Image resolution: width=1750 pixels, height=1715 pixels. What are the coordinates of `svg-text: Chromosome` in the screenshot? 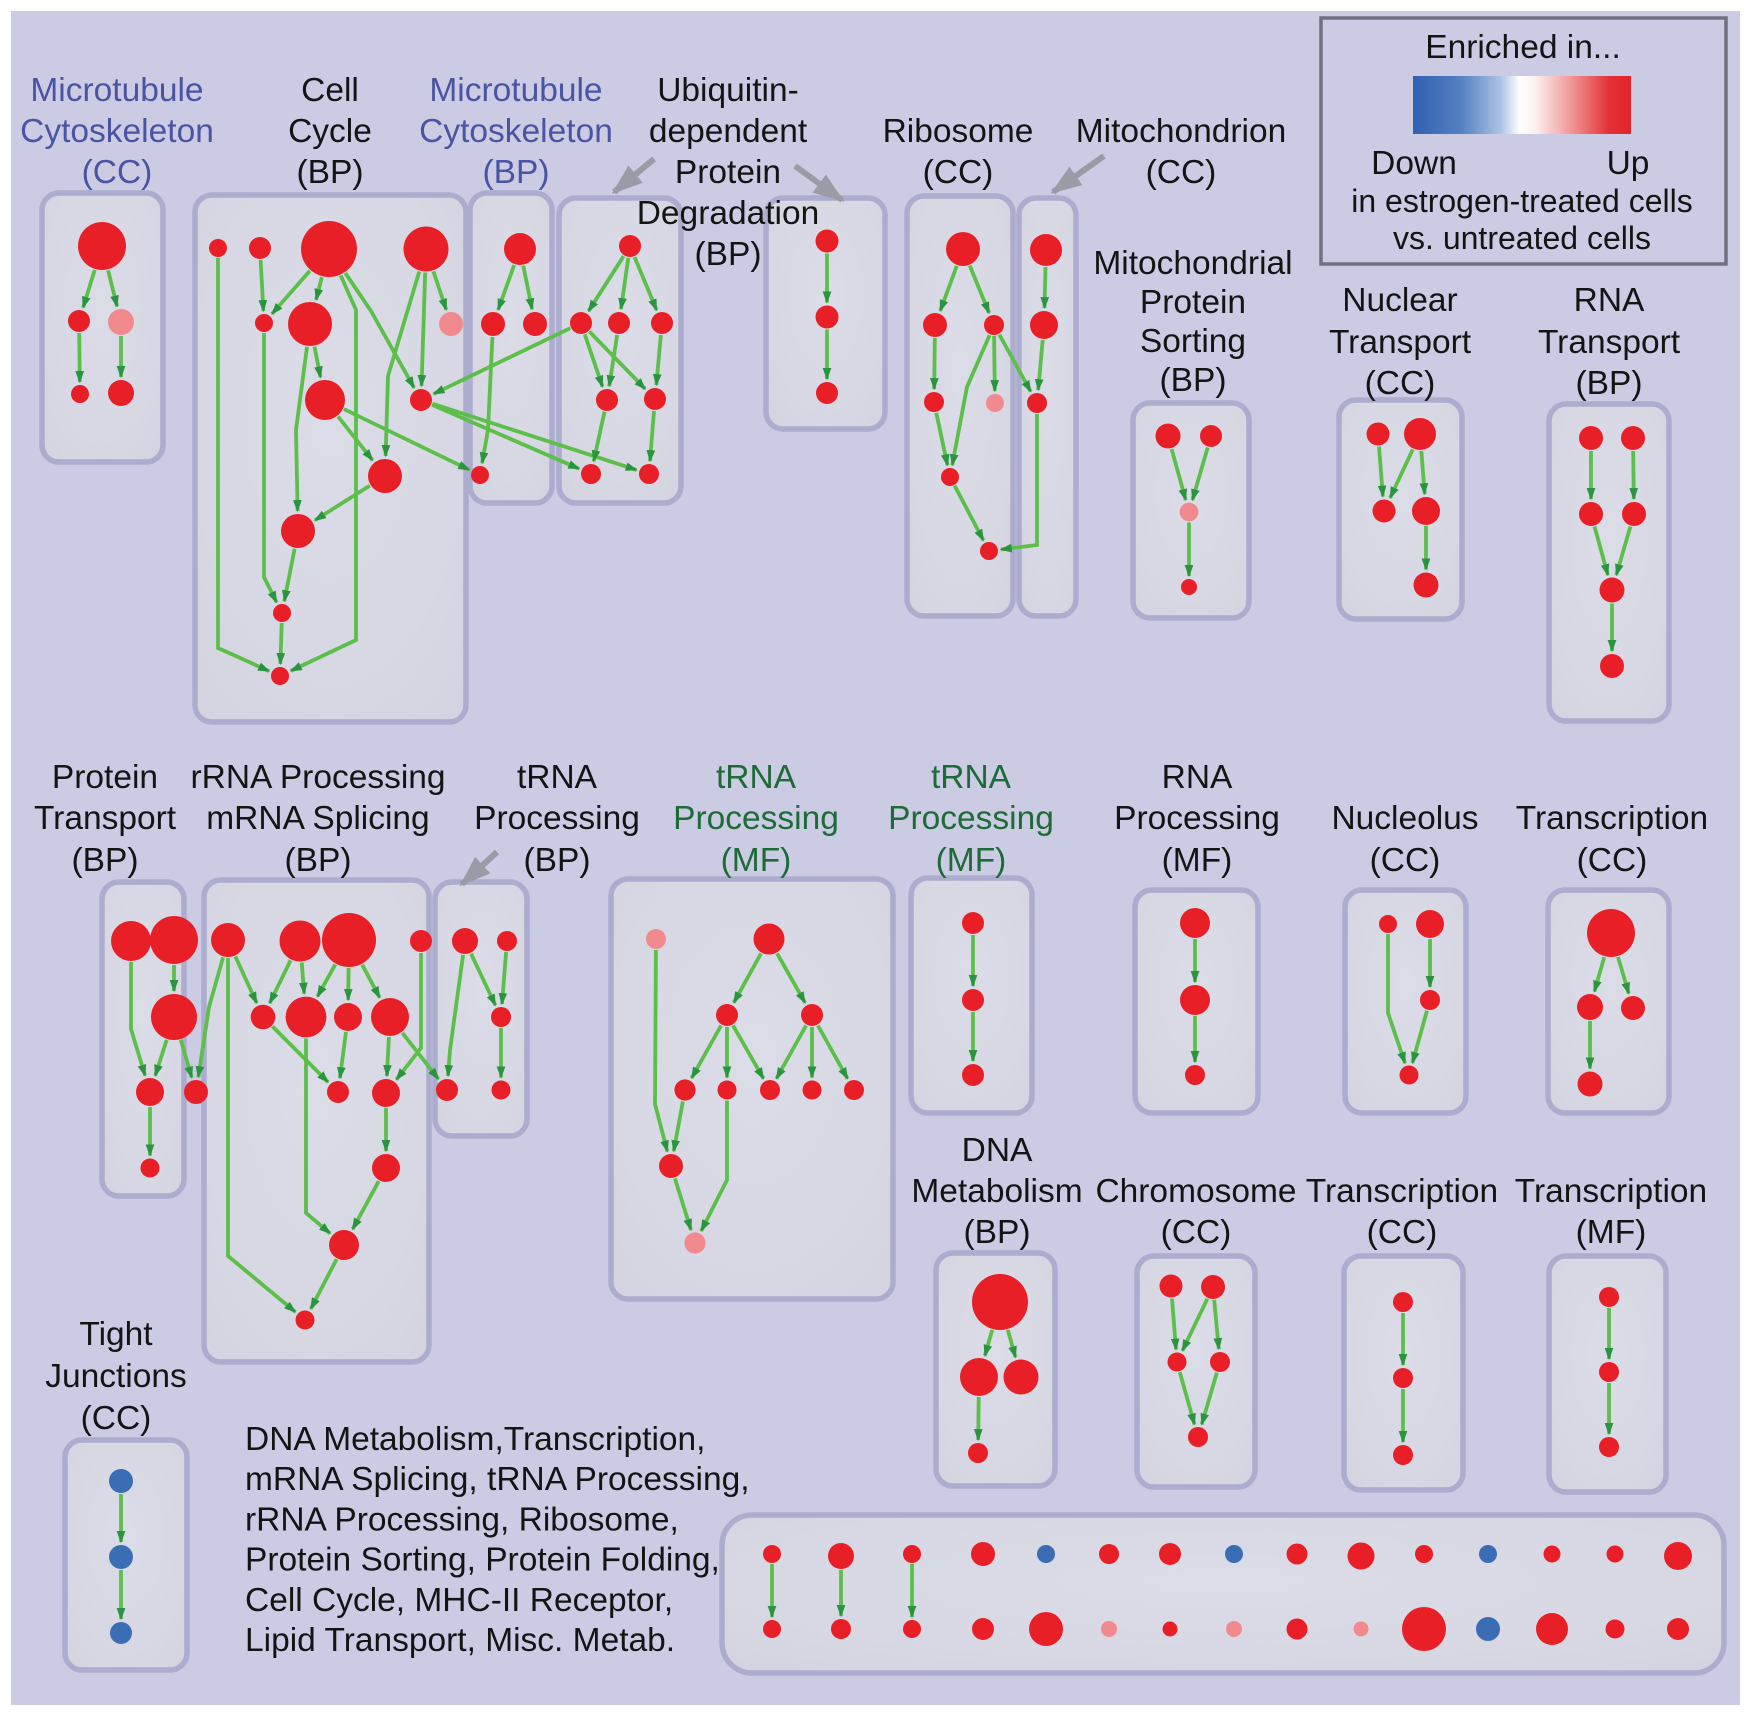 It's located at (1195, 1191).